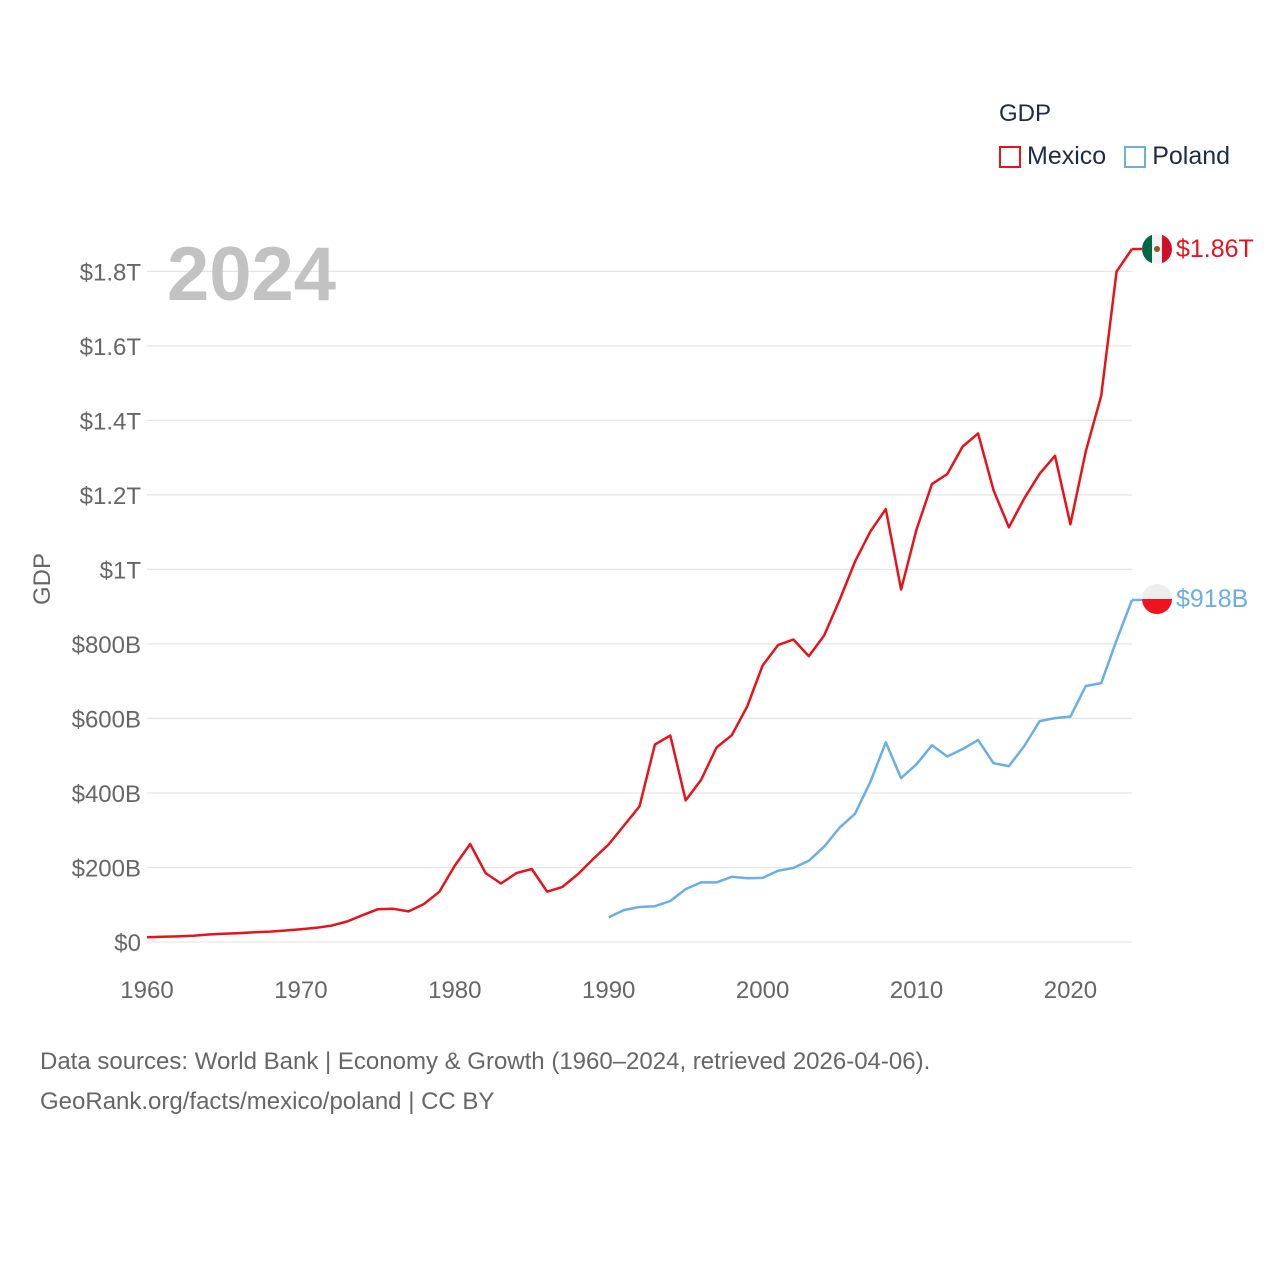  I want to click on x-tick-label-2020: 2020, so click(1070, 990).